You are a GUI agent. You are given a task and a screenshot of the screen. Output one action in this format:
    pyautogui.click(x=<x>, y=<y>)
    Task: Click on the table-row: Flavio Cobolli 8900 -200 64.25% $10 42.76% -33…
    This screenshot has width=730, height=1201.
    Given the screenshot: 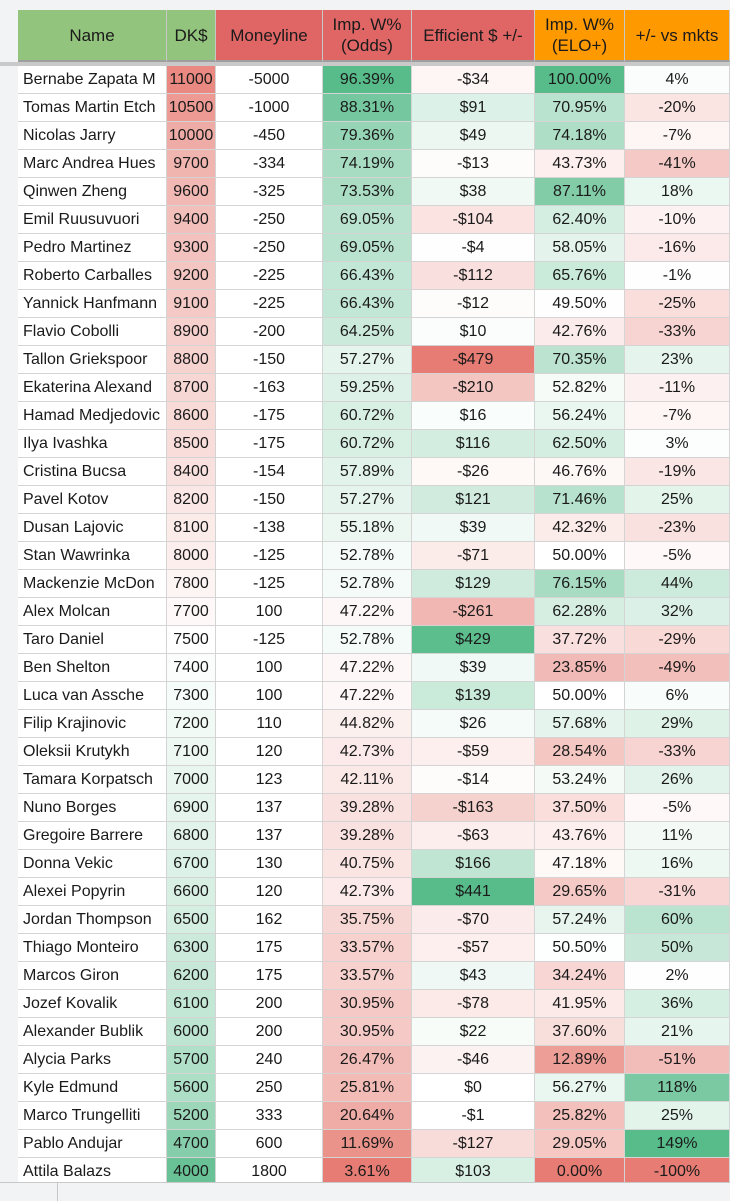 What is the action you would take?
    pyautogui.click(x=365, y=332)
    